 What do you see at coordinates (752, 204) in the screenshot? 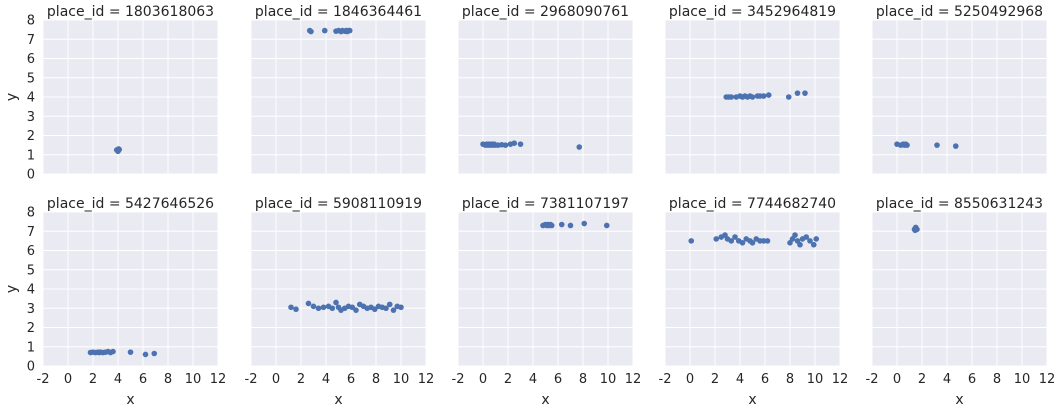
I see `facet-title: place_id = 7744682740` at bounding box center [752, 204].